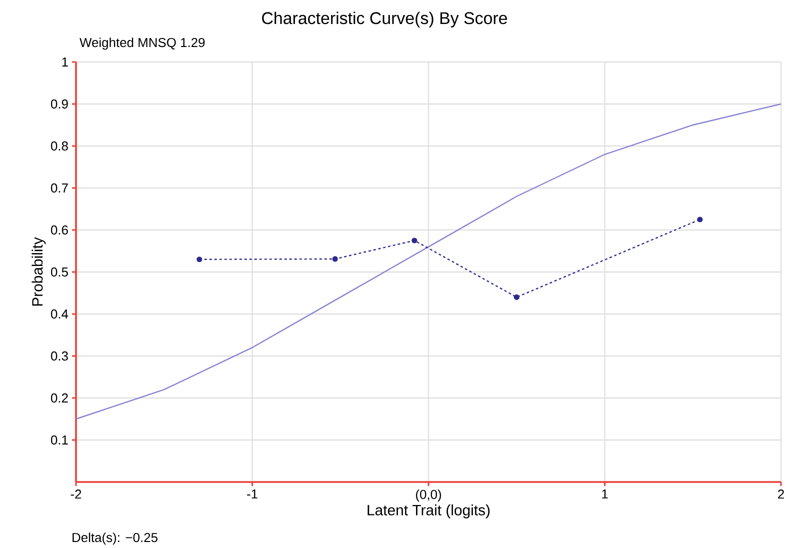 Image resolution: width=789 pixels, height=548 pixels. What do you see at coordinates (59, 230) in the screenshot?
I see `y-tick-label: 0.6` at bounding box center [59, 230].